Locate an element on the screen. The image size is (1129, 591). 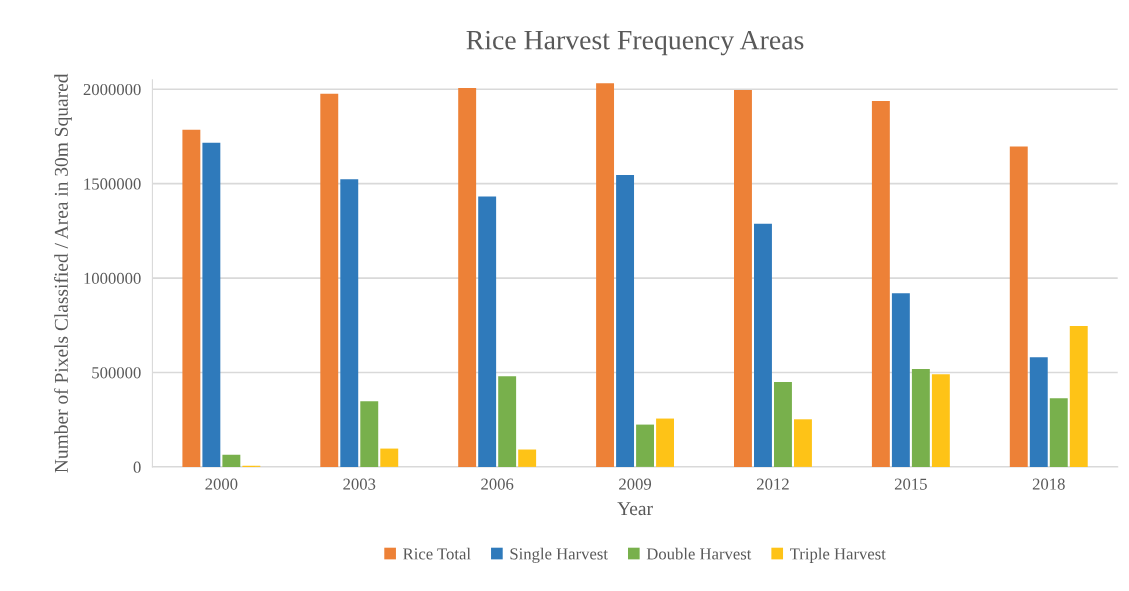
y-tick-label: 500000 is located at coordinates (116, 373).